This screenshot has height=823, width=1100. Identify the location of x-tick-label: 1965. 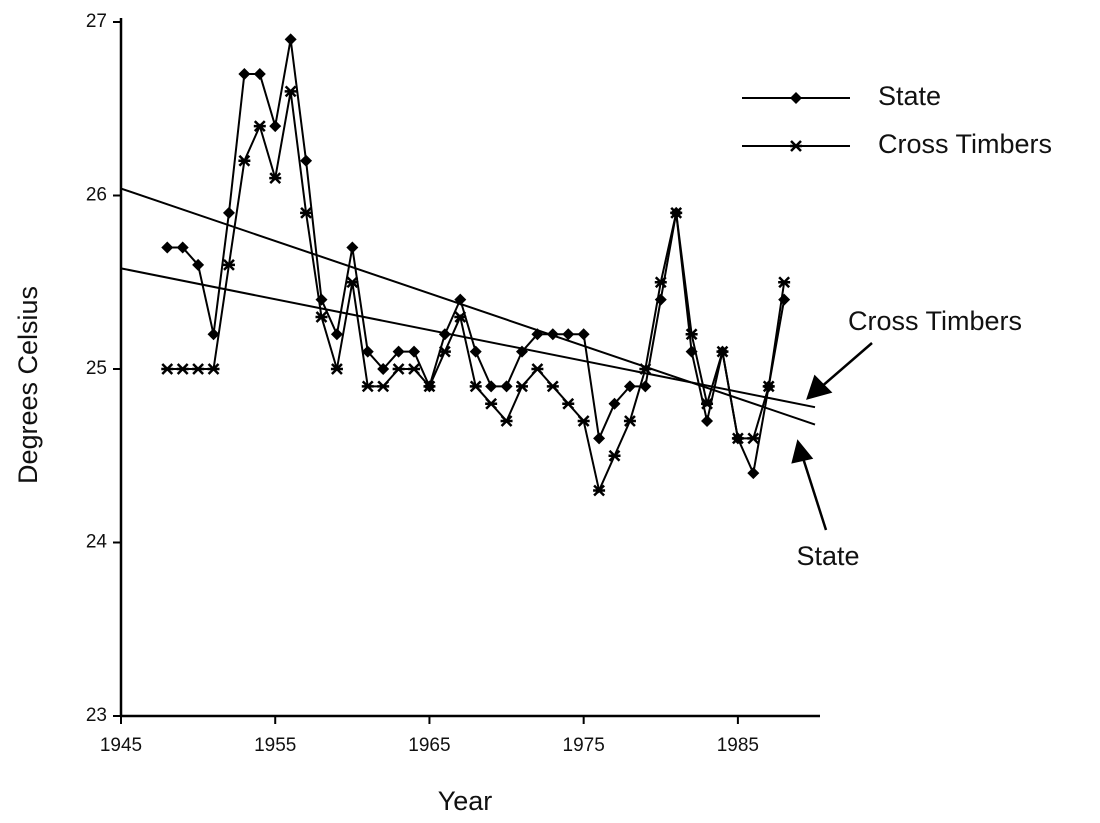
(429, 745).